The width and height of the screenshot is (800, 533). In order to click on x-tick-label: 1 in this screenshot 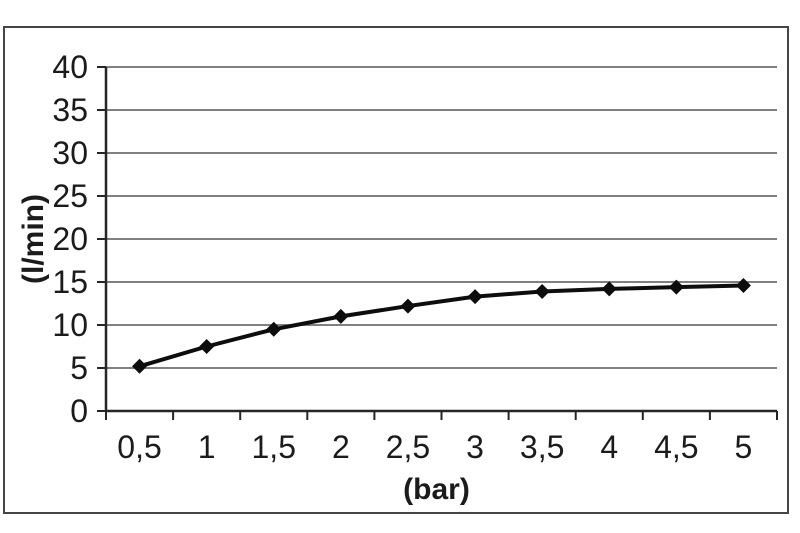, I will do `click(207, 447)`.